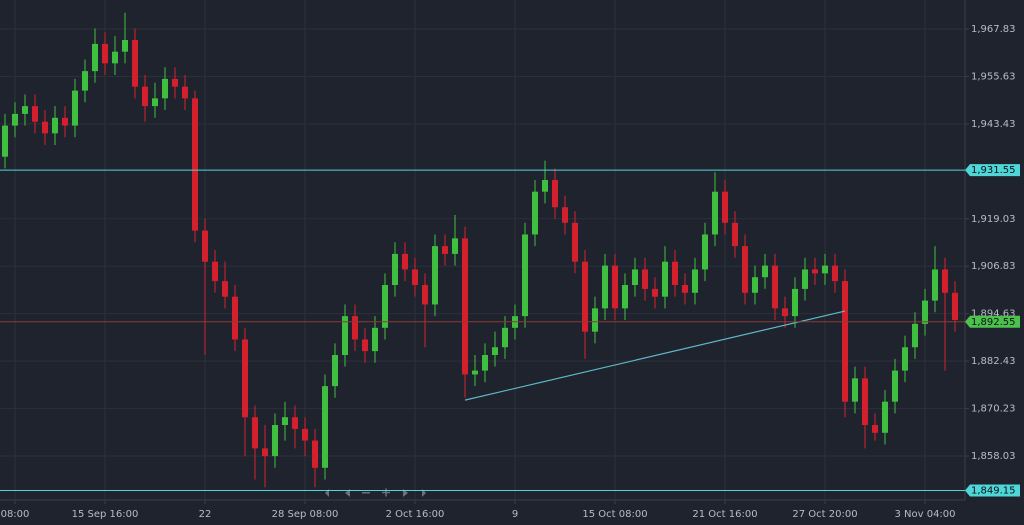 The height and width of the screenshot is (525, 1024). I want to click on x-tick-label: 22, so click(205, 514).